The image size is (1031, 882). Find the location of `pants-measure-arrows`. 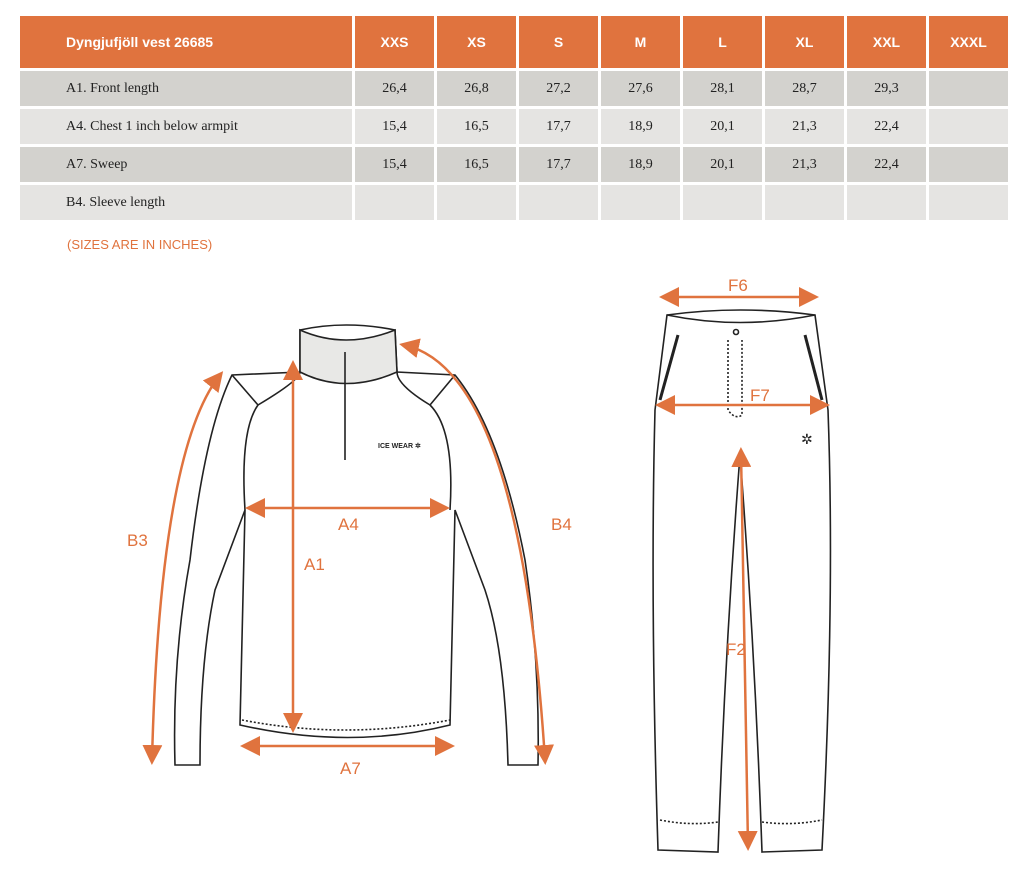

pants-measure-arrows is located at coordinates (742, 569).